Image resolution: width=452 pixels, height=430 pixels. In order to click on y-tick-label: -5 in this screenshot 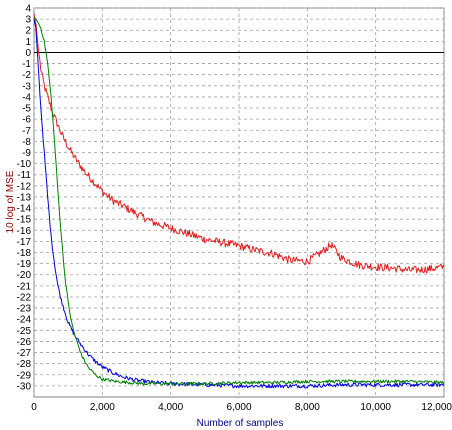, I will do `click(26, 109)`.